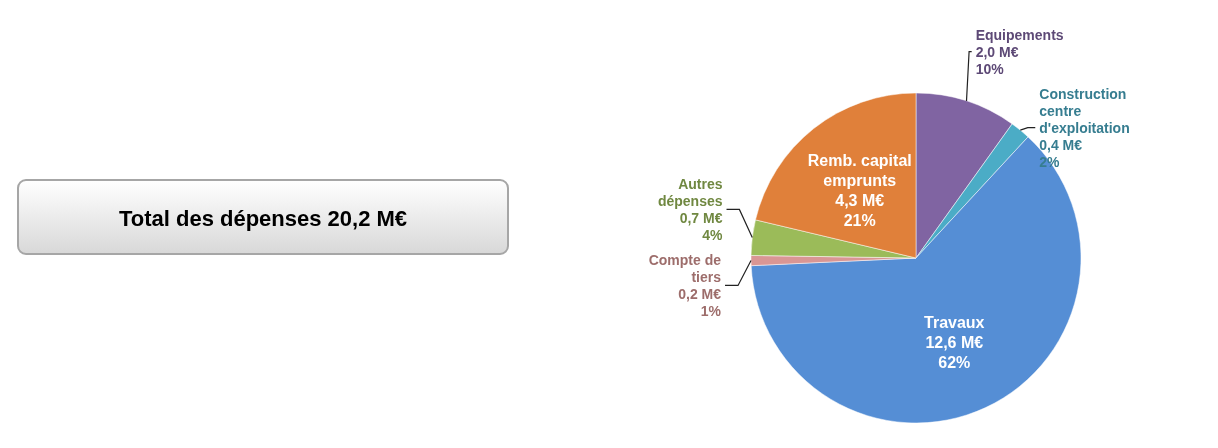 The image size is (1218, 448). What do you see at coordinates (860, 211) in the screenshot?
I see `data-label: 4,3 M€ 21%` at bounding box center [860, 211].